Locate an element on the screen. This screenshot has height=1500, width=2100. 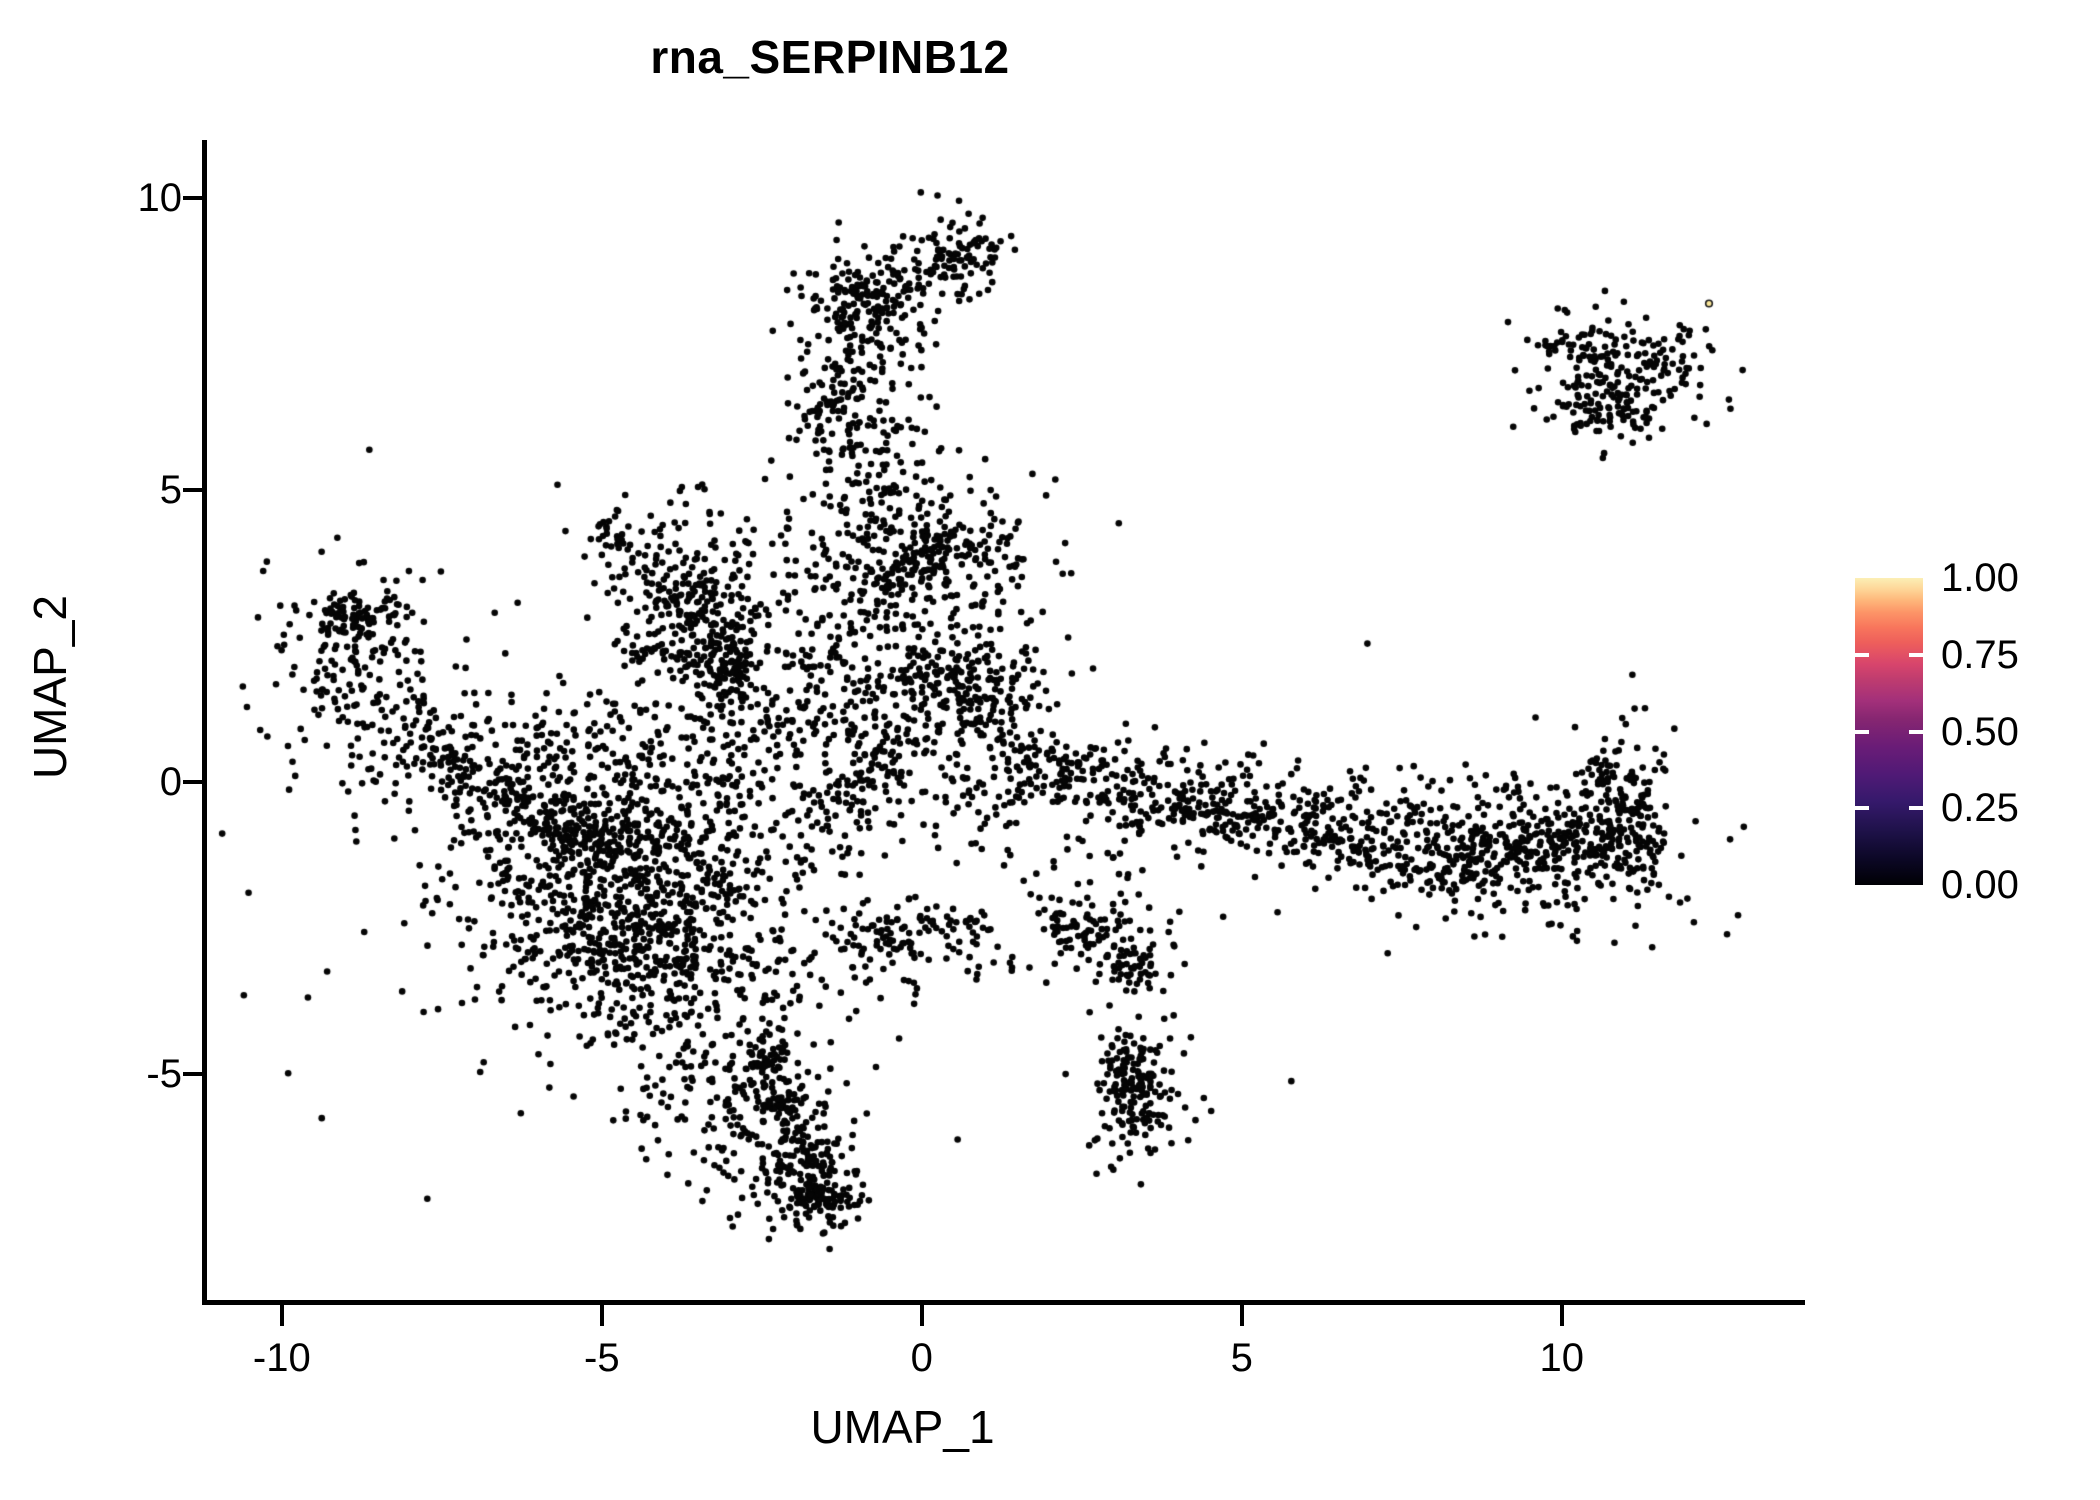
y-tick-label: 10 is located at coordinates (160, 198).